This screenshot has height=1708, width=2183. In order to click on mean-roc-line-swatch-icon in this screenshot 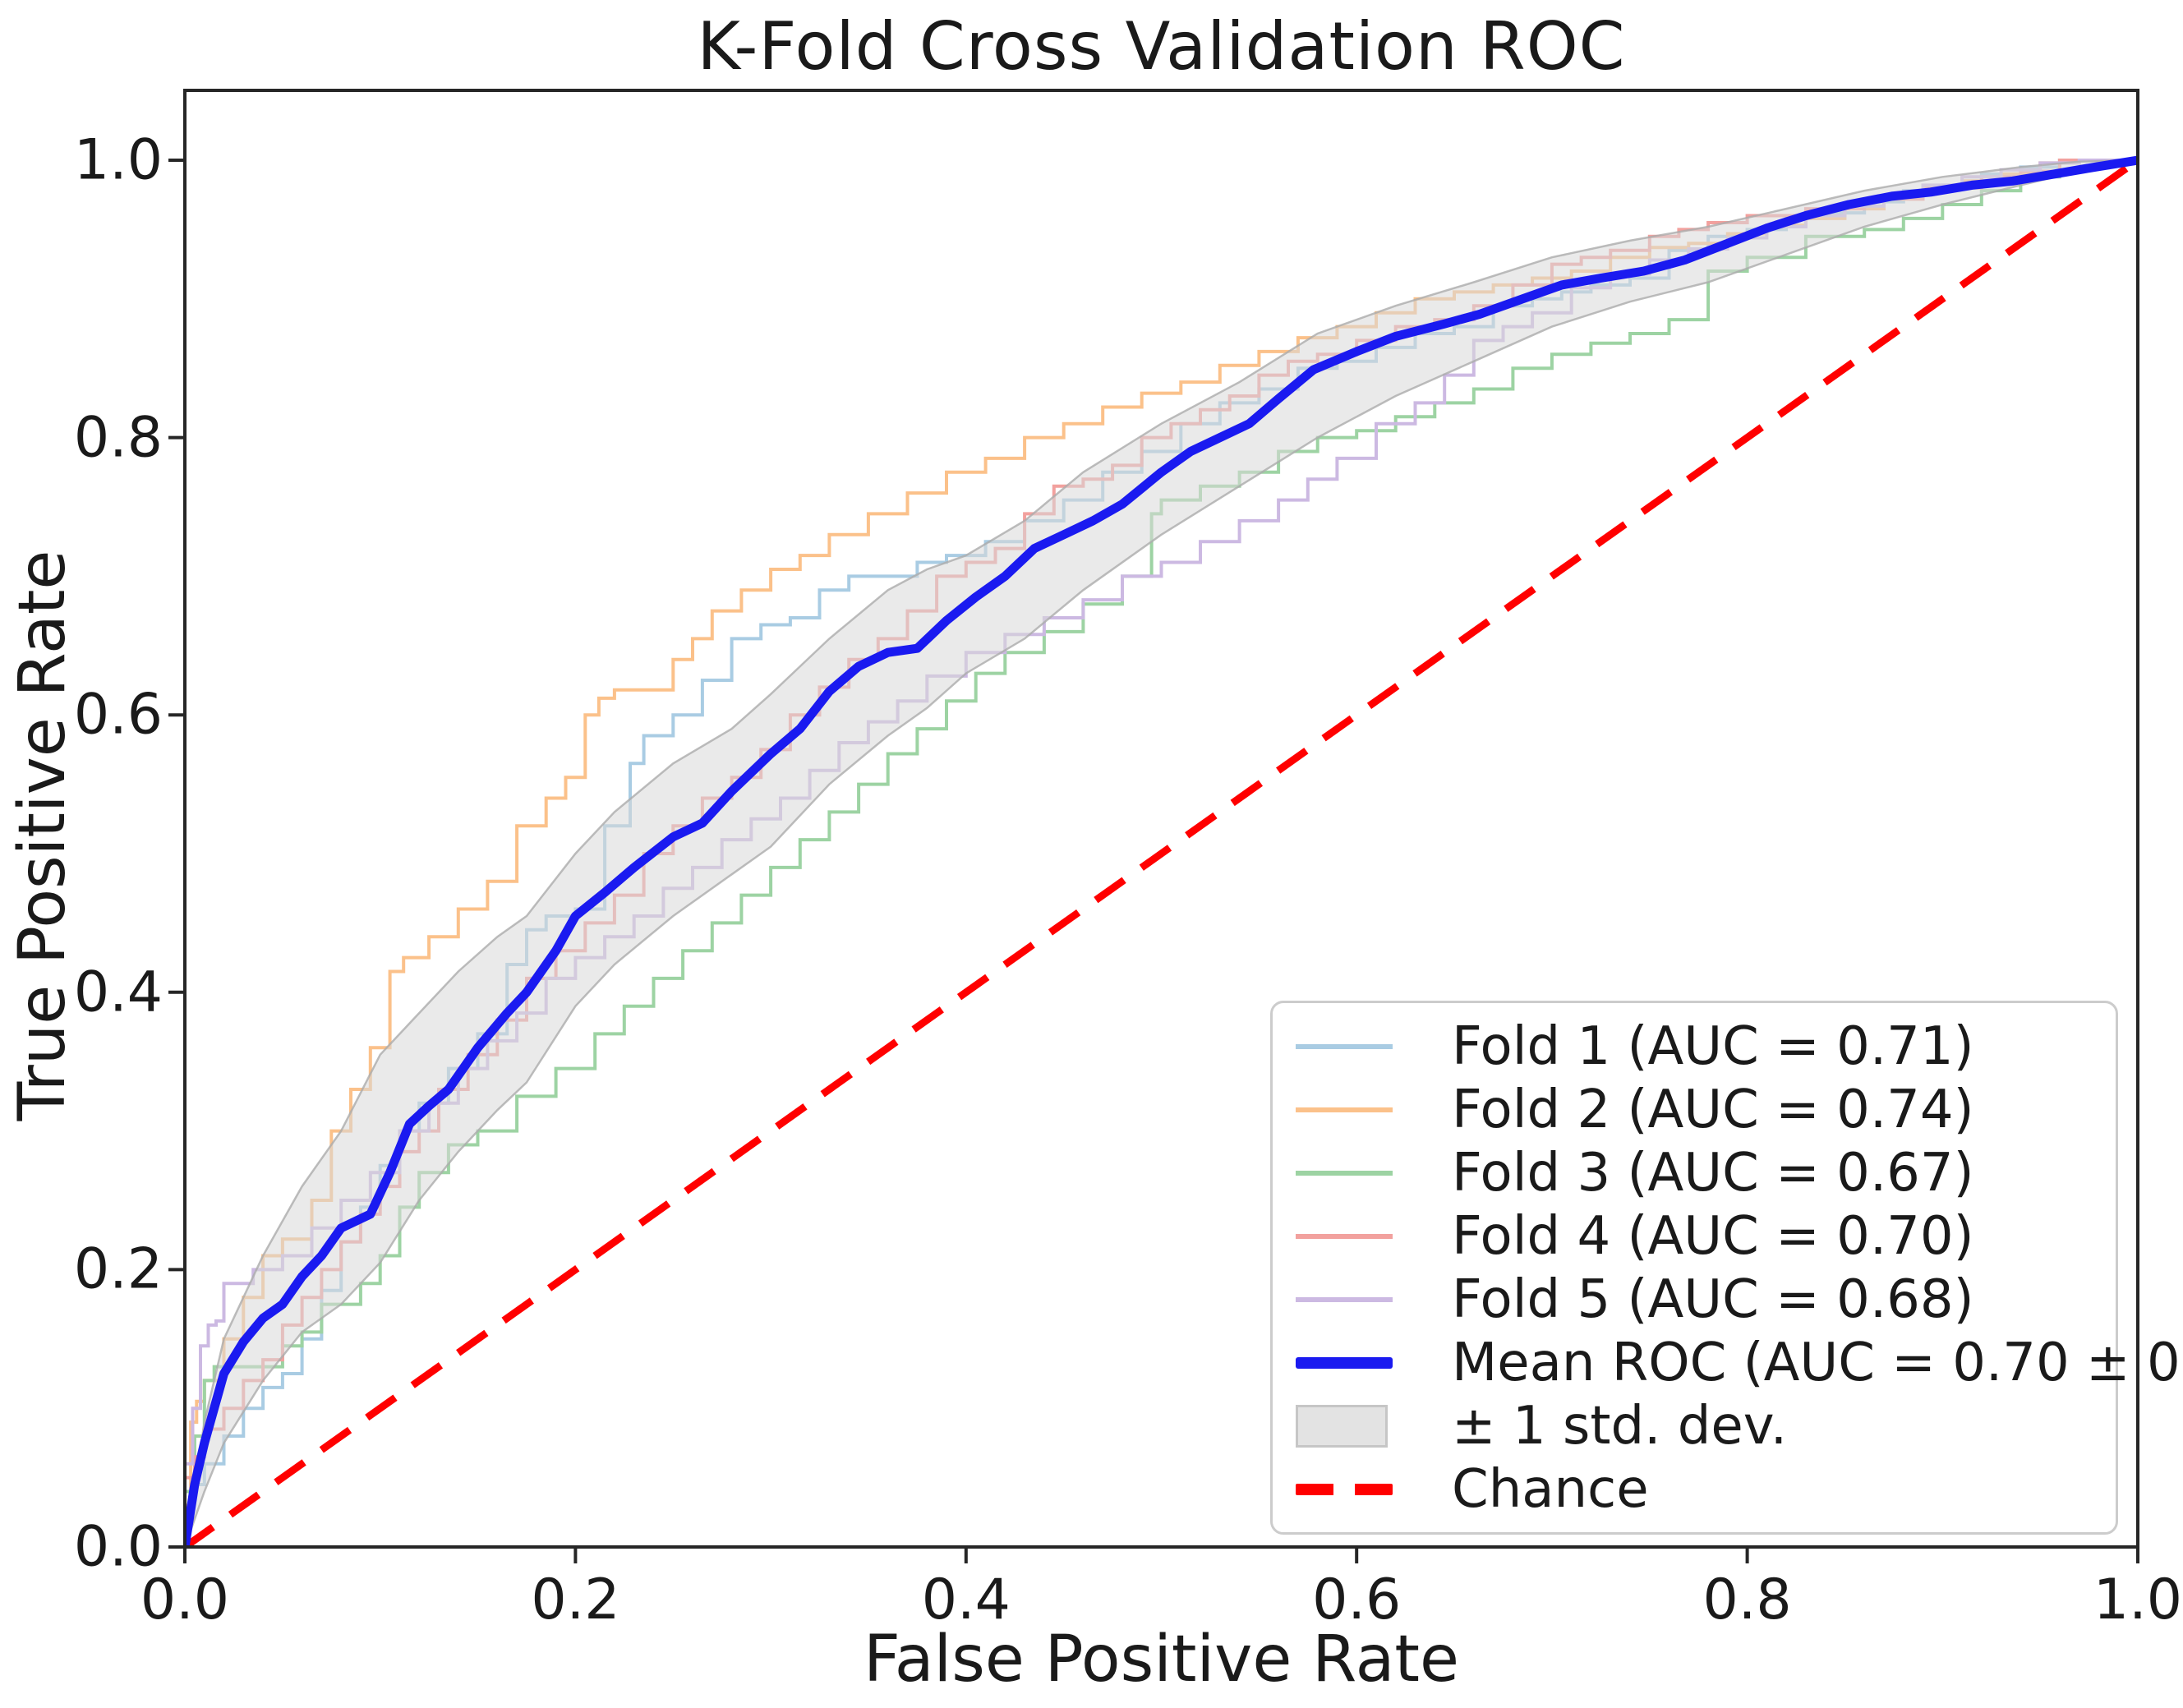, I will do `click(1357, 1362)`.